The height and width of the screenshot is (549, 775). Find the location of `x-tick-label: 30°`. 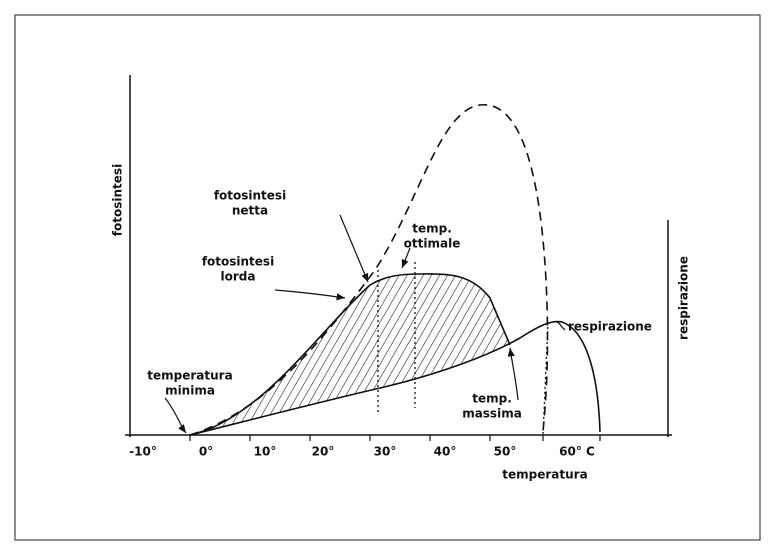

x-tick-label: 30° is located at coordinates (385, 452).